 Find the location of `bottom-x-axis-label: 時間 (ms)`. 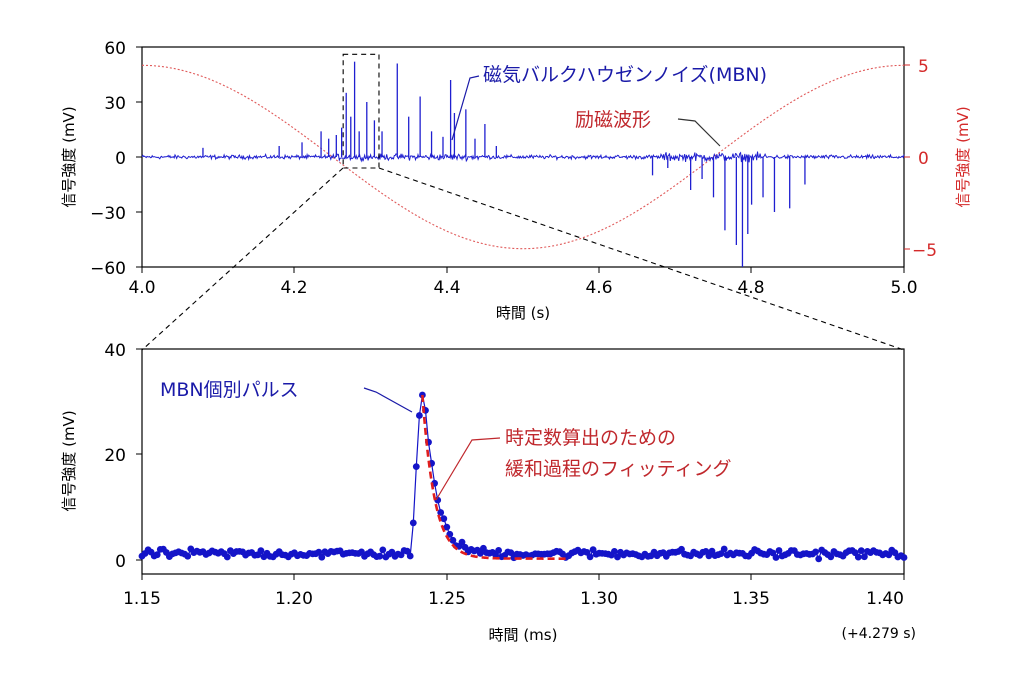

bottom-x-axis-label: 時間 (ms) is located at coordinates (523, 635).